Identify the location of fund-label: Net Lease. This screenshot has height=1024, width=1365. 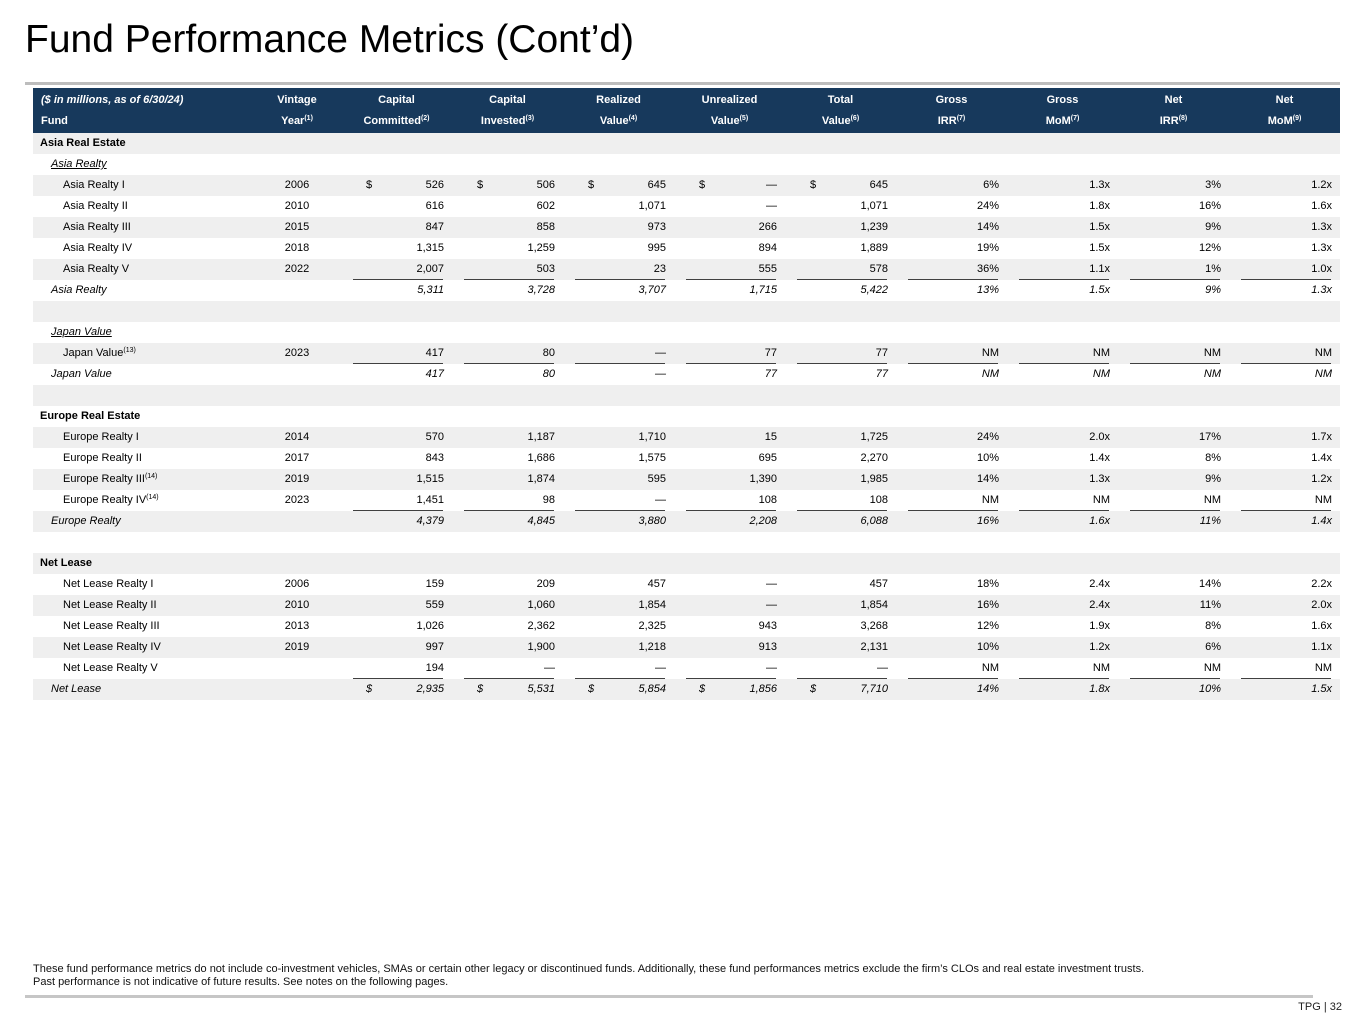
(76, 689).